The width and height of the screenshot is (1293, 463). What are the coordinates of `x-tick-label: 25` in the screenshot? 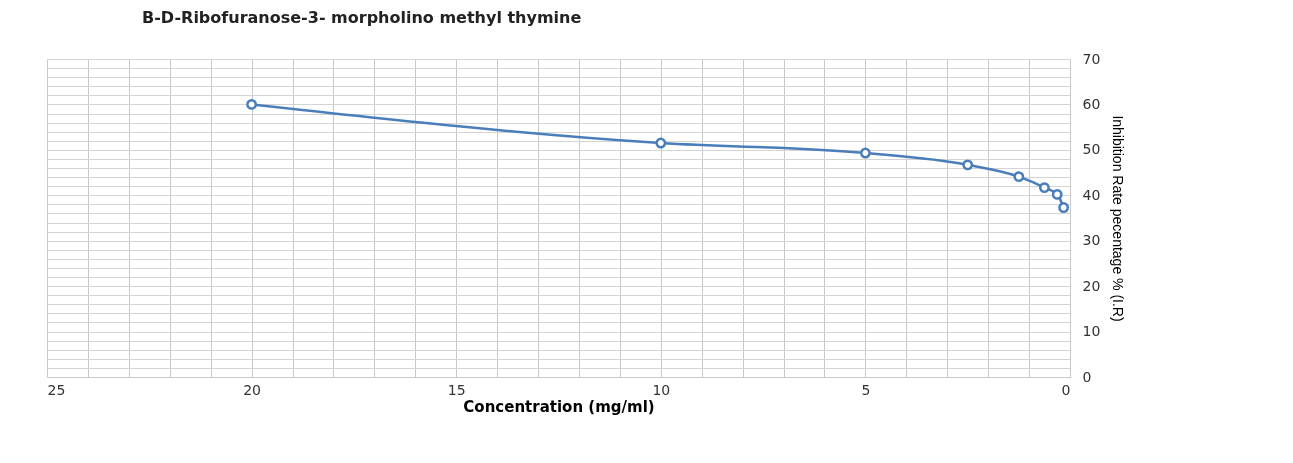 It's located at (56, 389).